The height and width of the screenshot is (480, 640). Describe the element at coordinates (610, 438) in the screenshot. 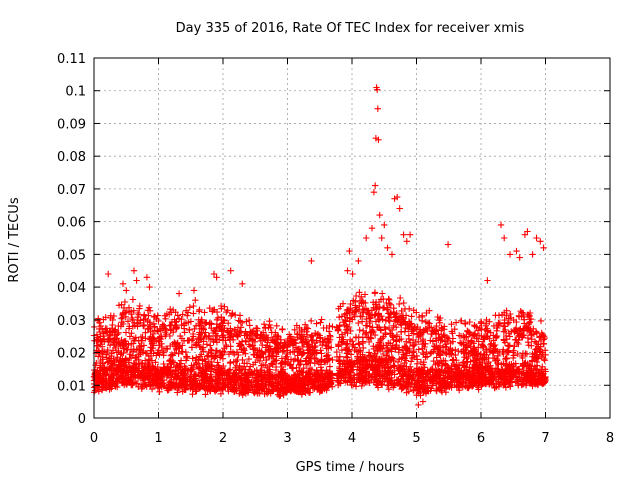

I see `x-tick-label: 8` at that location.